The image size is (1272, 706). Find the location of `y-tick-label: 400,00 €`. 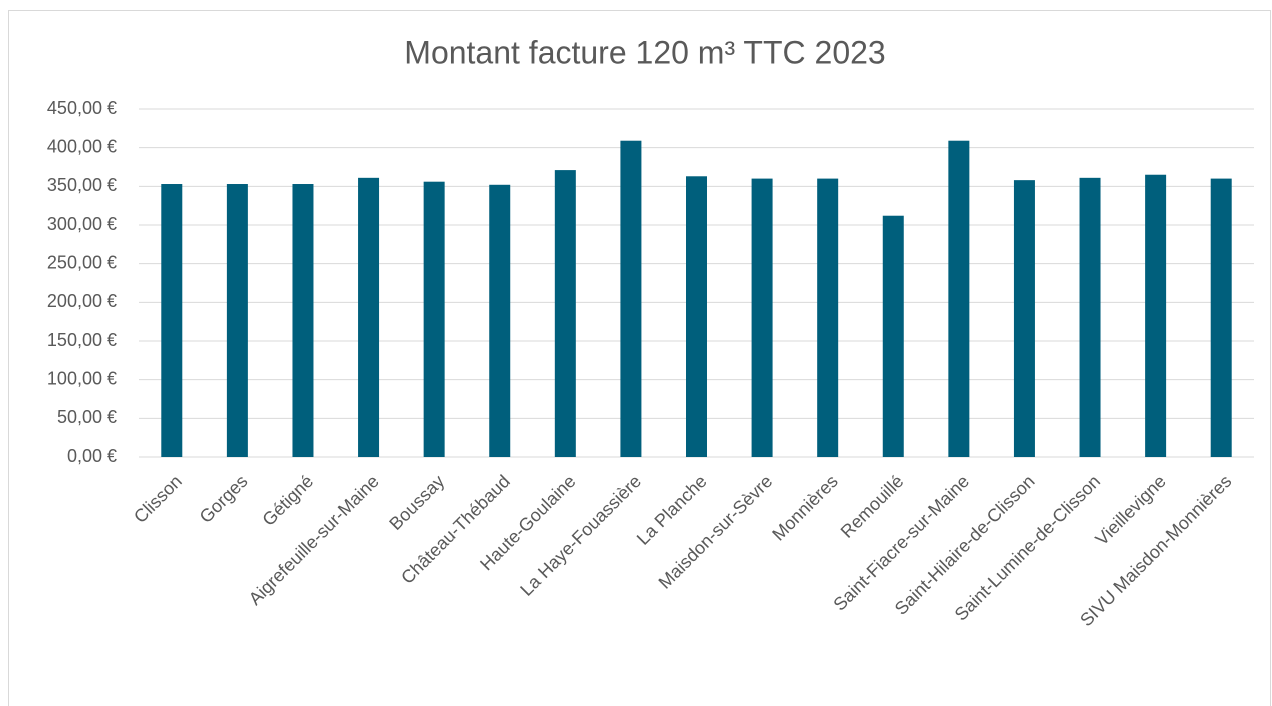

y-tick-label: 400,00 € is located at coordinates (82, 146).